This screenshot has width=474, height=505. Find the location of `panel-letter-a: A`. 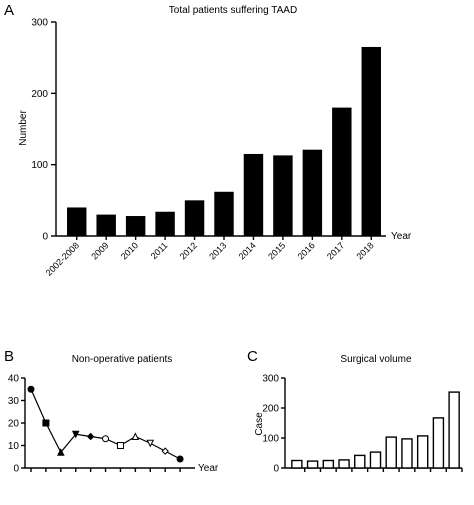

panel-letter-a: A is located at coordinates (9, 10).